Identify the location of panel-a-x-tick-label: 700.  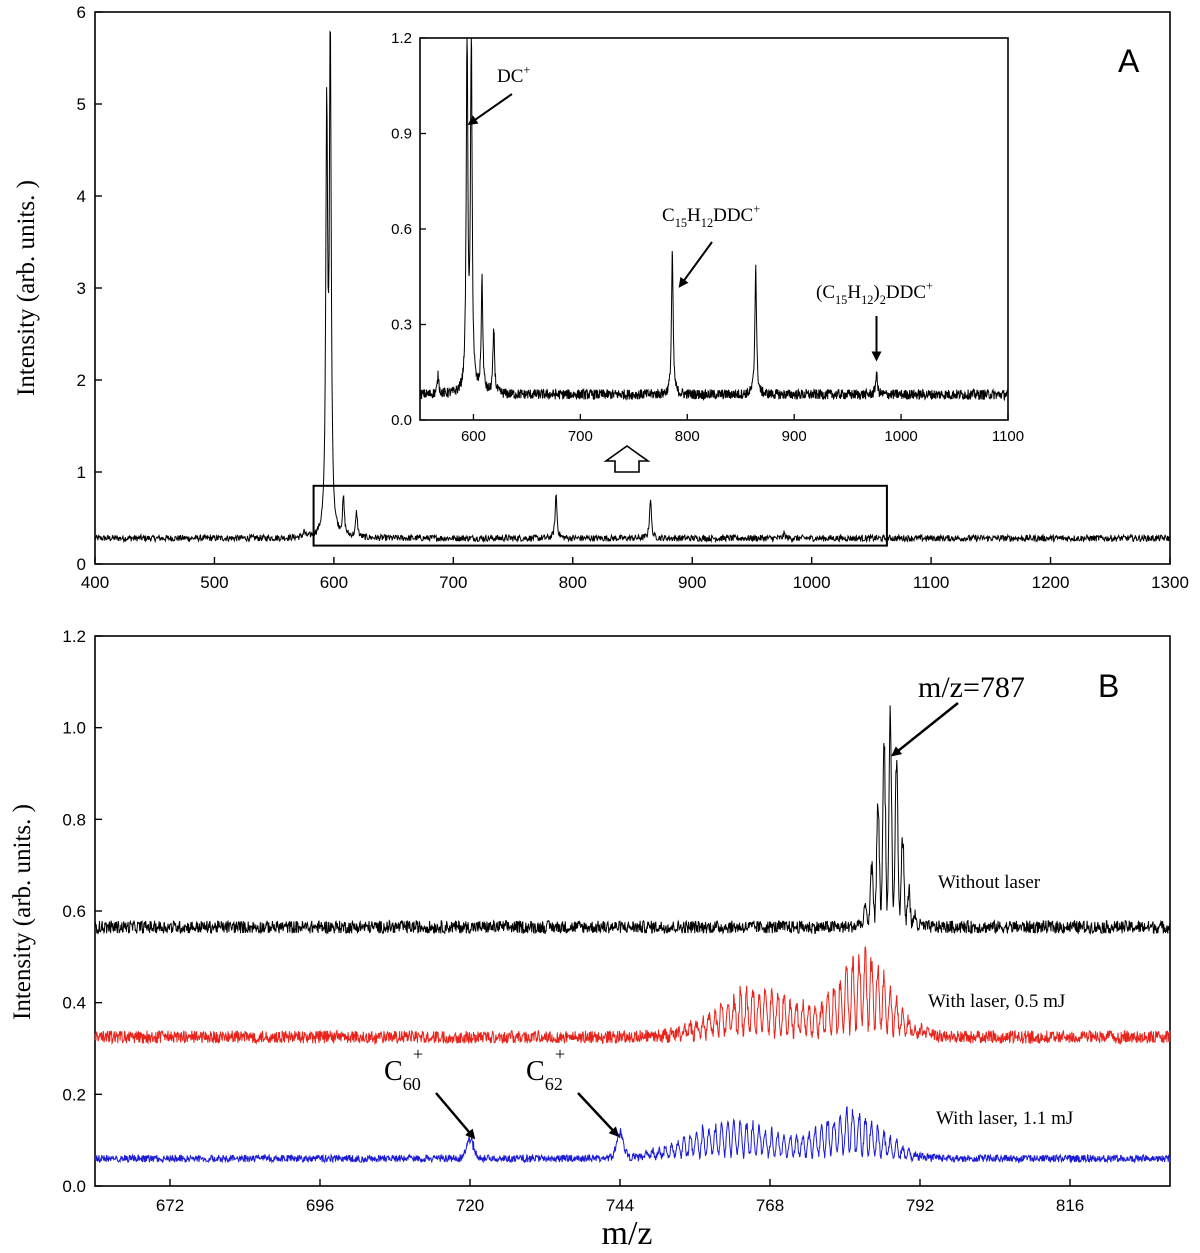
(453, 582).